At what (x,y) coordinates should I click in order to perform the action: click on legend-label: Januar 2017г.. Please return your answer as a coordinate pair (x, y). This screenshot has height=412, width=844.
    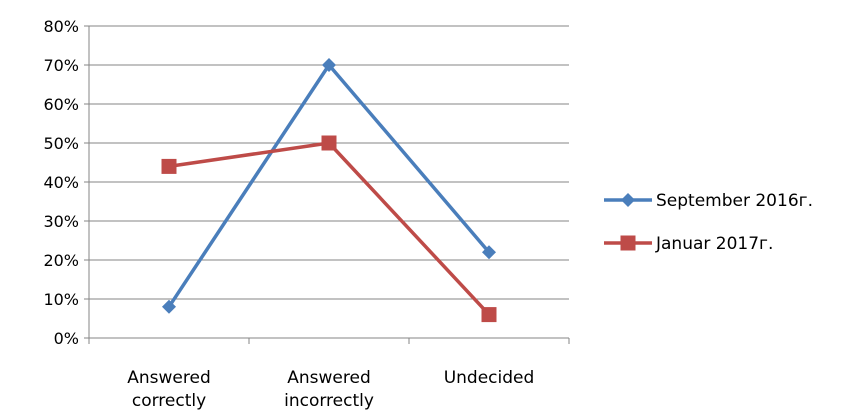
    Looking at the image, I should click on (714, 244).